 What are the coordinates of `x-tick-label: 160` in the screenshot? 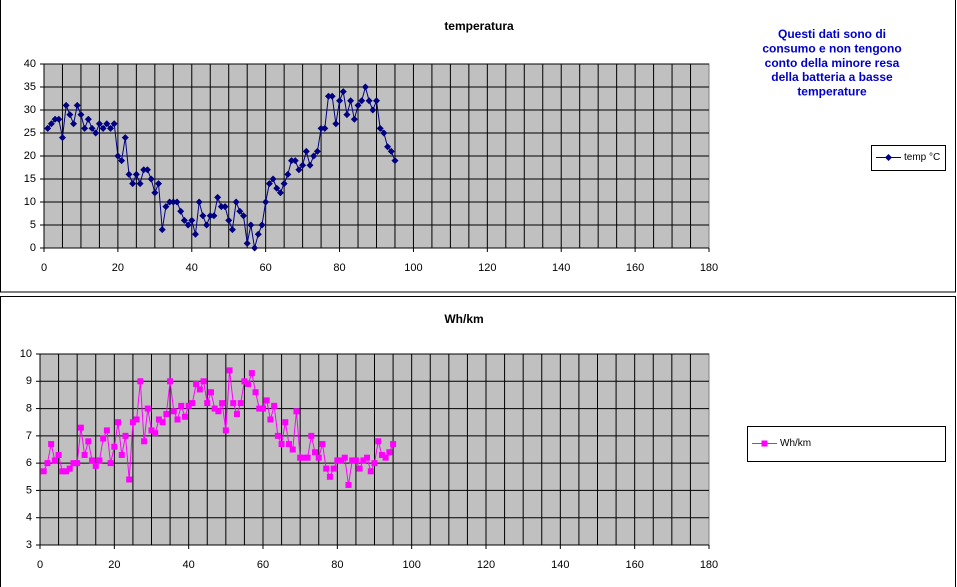 It's located at (635, 268).